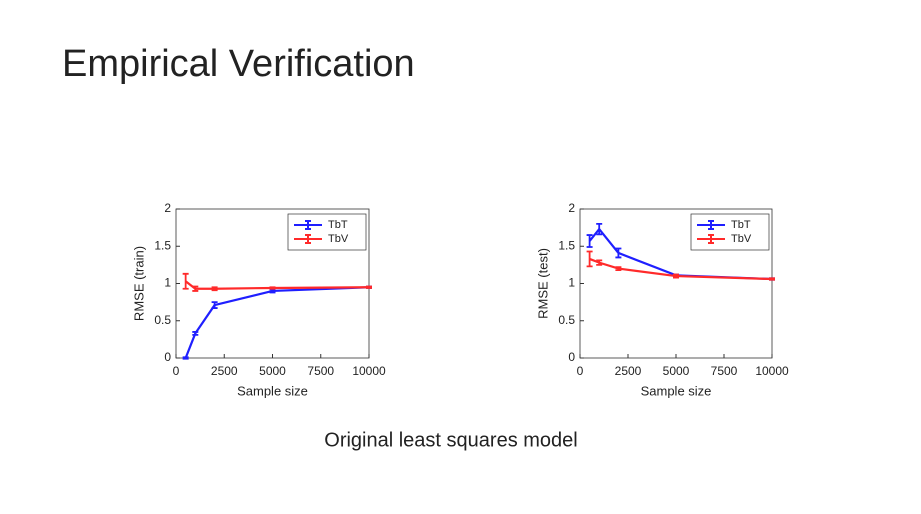 The width and height of the screenshot is (921, 514). I want to click on caption: Original least squares model, so click(450, 440).